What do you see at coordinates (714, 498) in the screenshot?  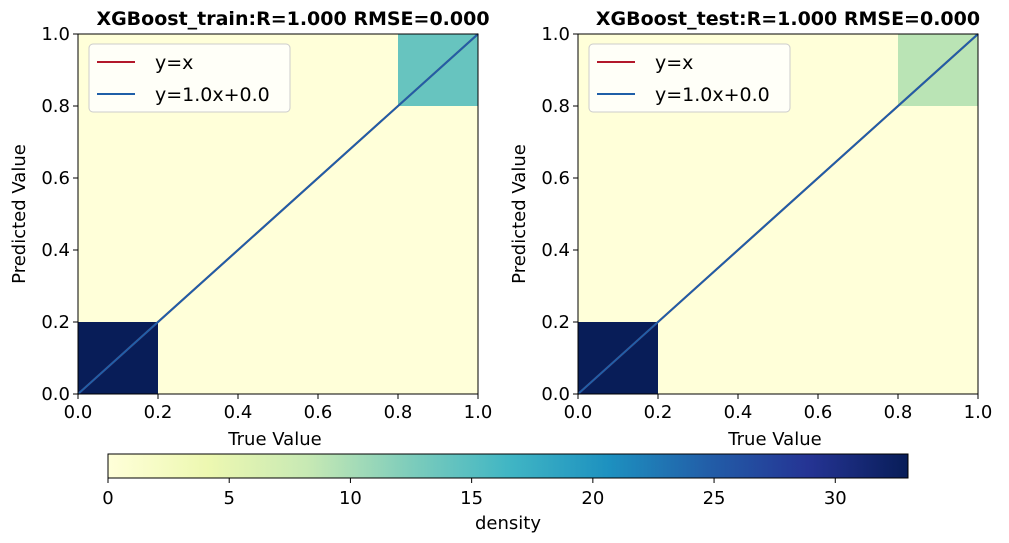 I see `colorbar-tick-label: 25` at bounding box center [714, 498].